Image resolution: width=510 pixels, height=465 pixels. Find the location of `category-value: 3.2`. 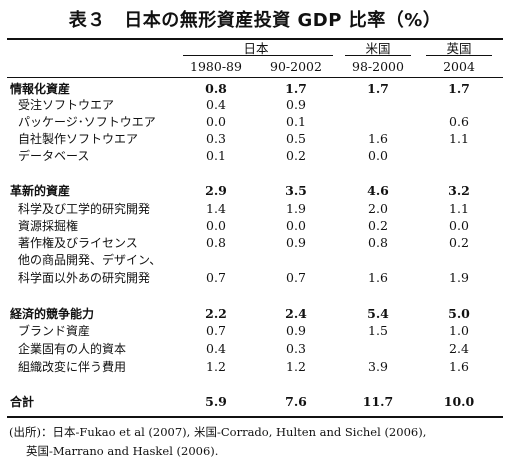

category-value: 3.2 is located at coordinates (459, 190).